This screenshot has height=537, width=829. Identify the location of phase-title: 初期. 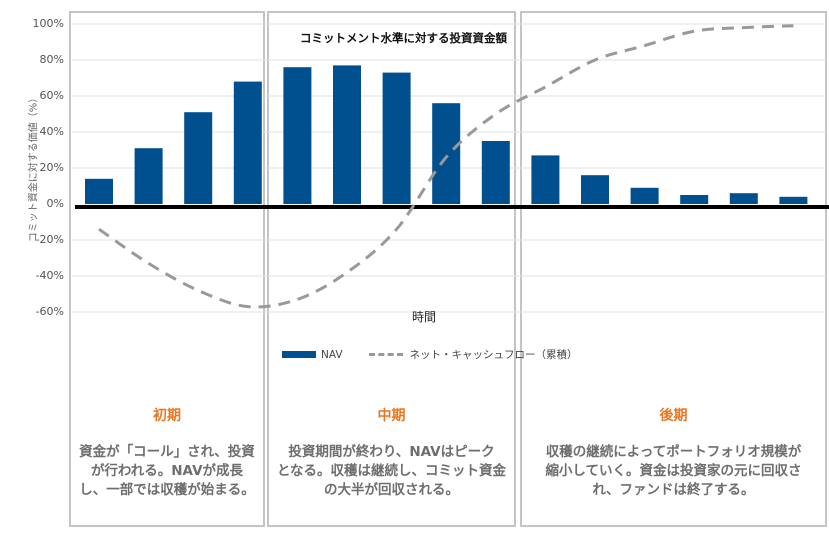
(167, 416).